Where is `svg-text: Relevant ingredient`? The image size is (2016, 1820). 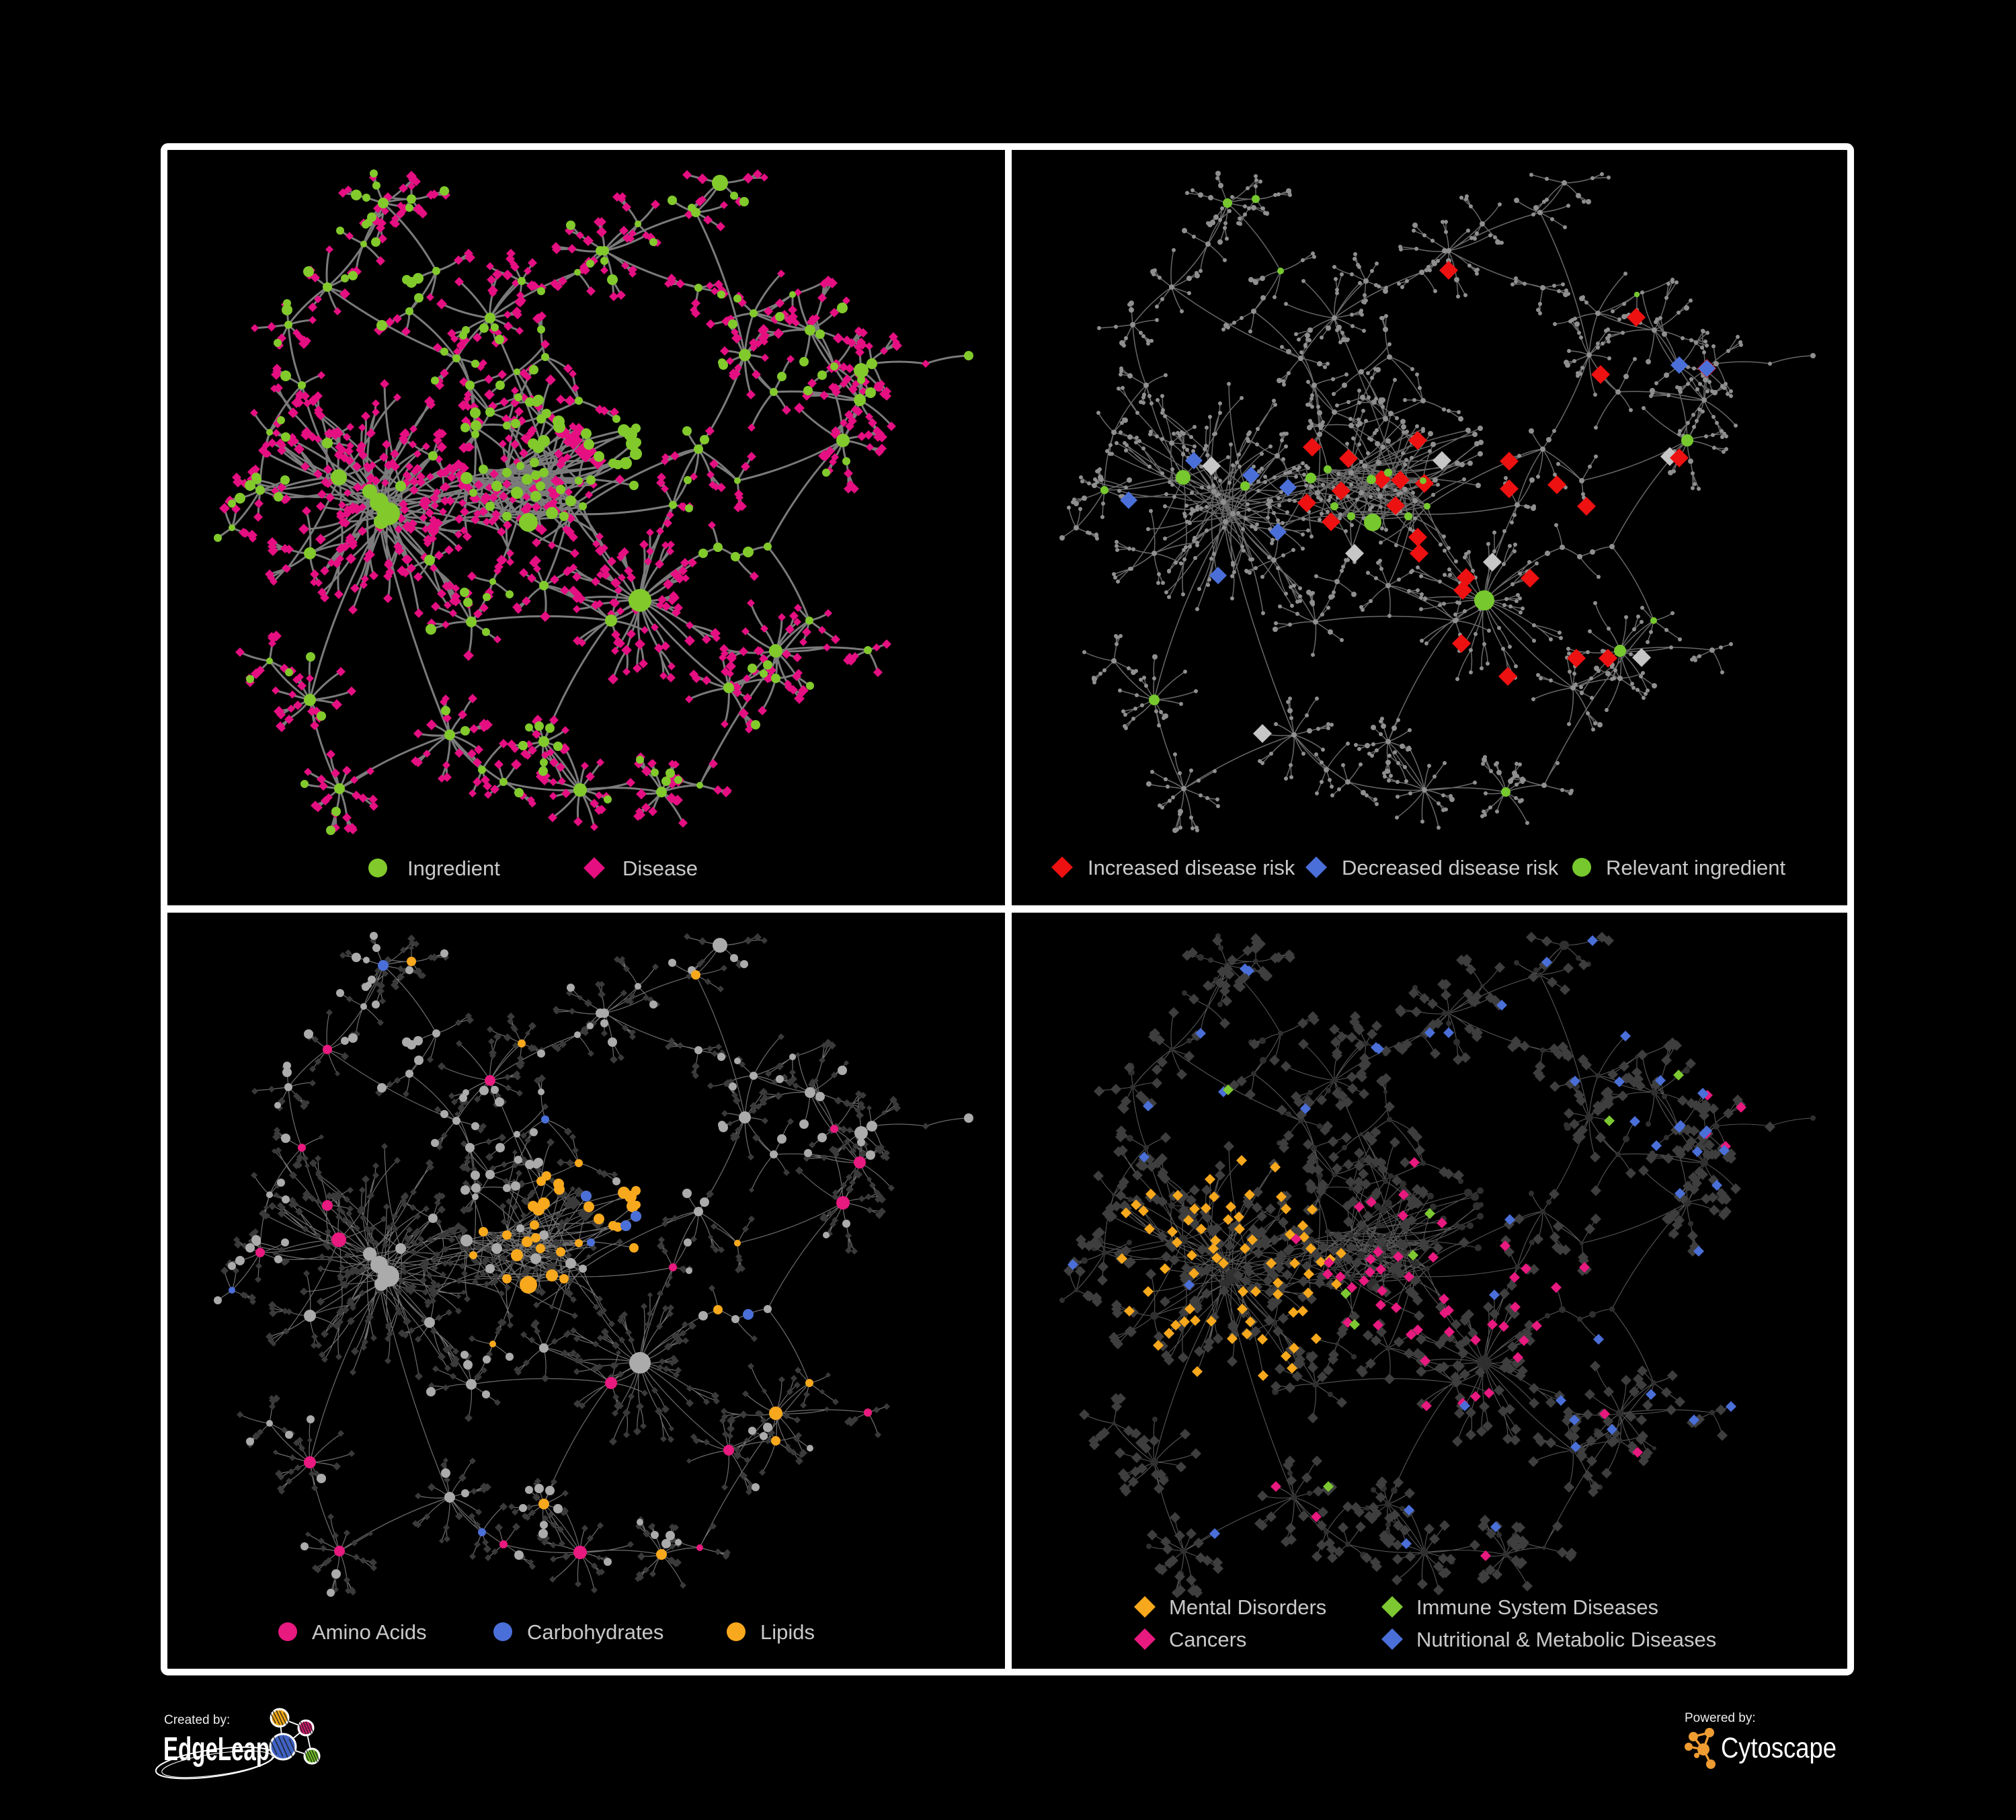
svg-text: Relevant ingredient is located at coordinates (1696, 867).